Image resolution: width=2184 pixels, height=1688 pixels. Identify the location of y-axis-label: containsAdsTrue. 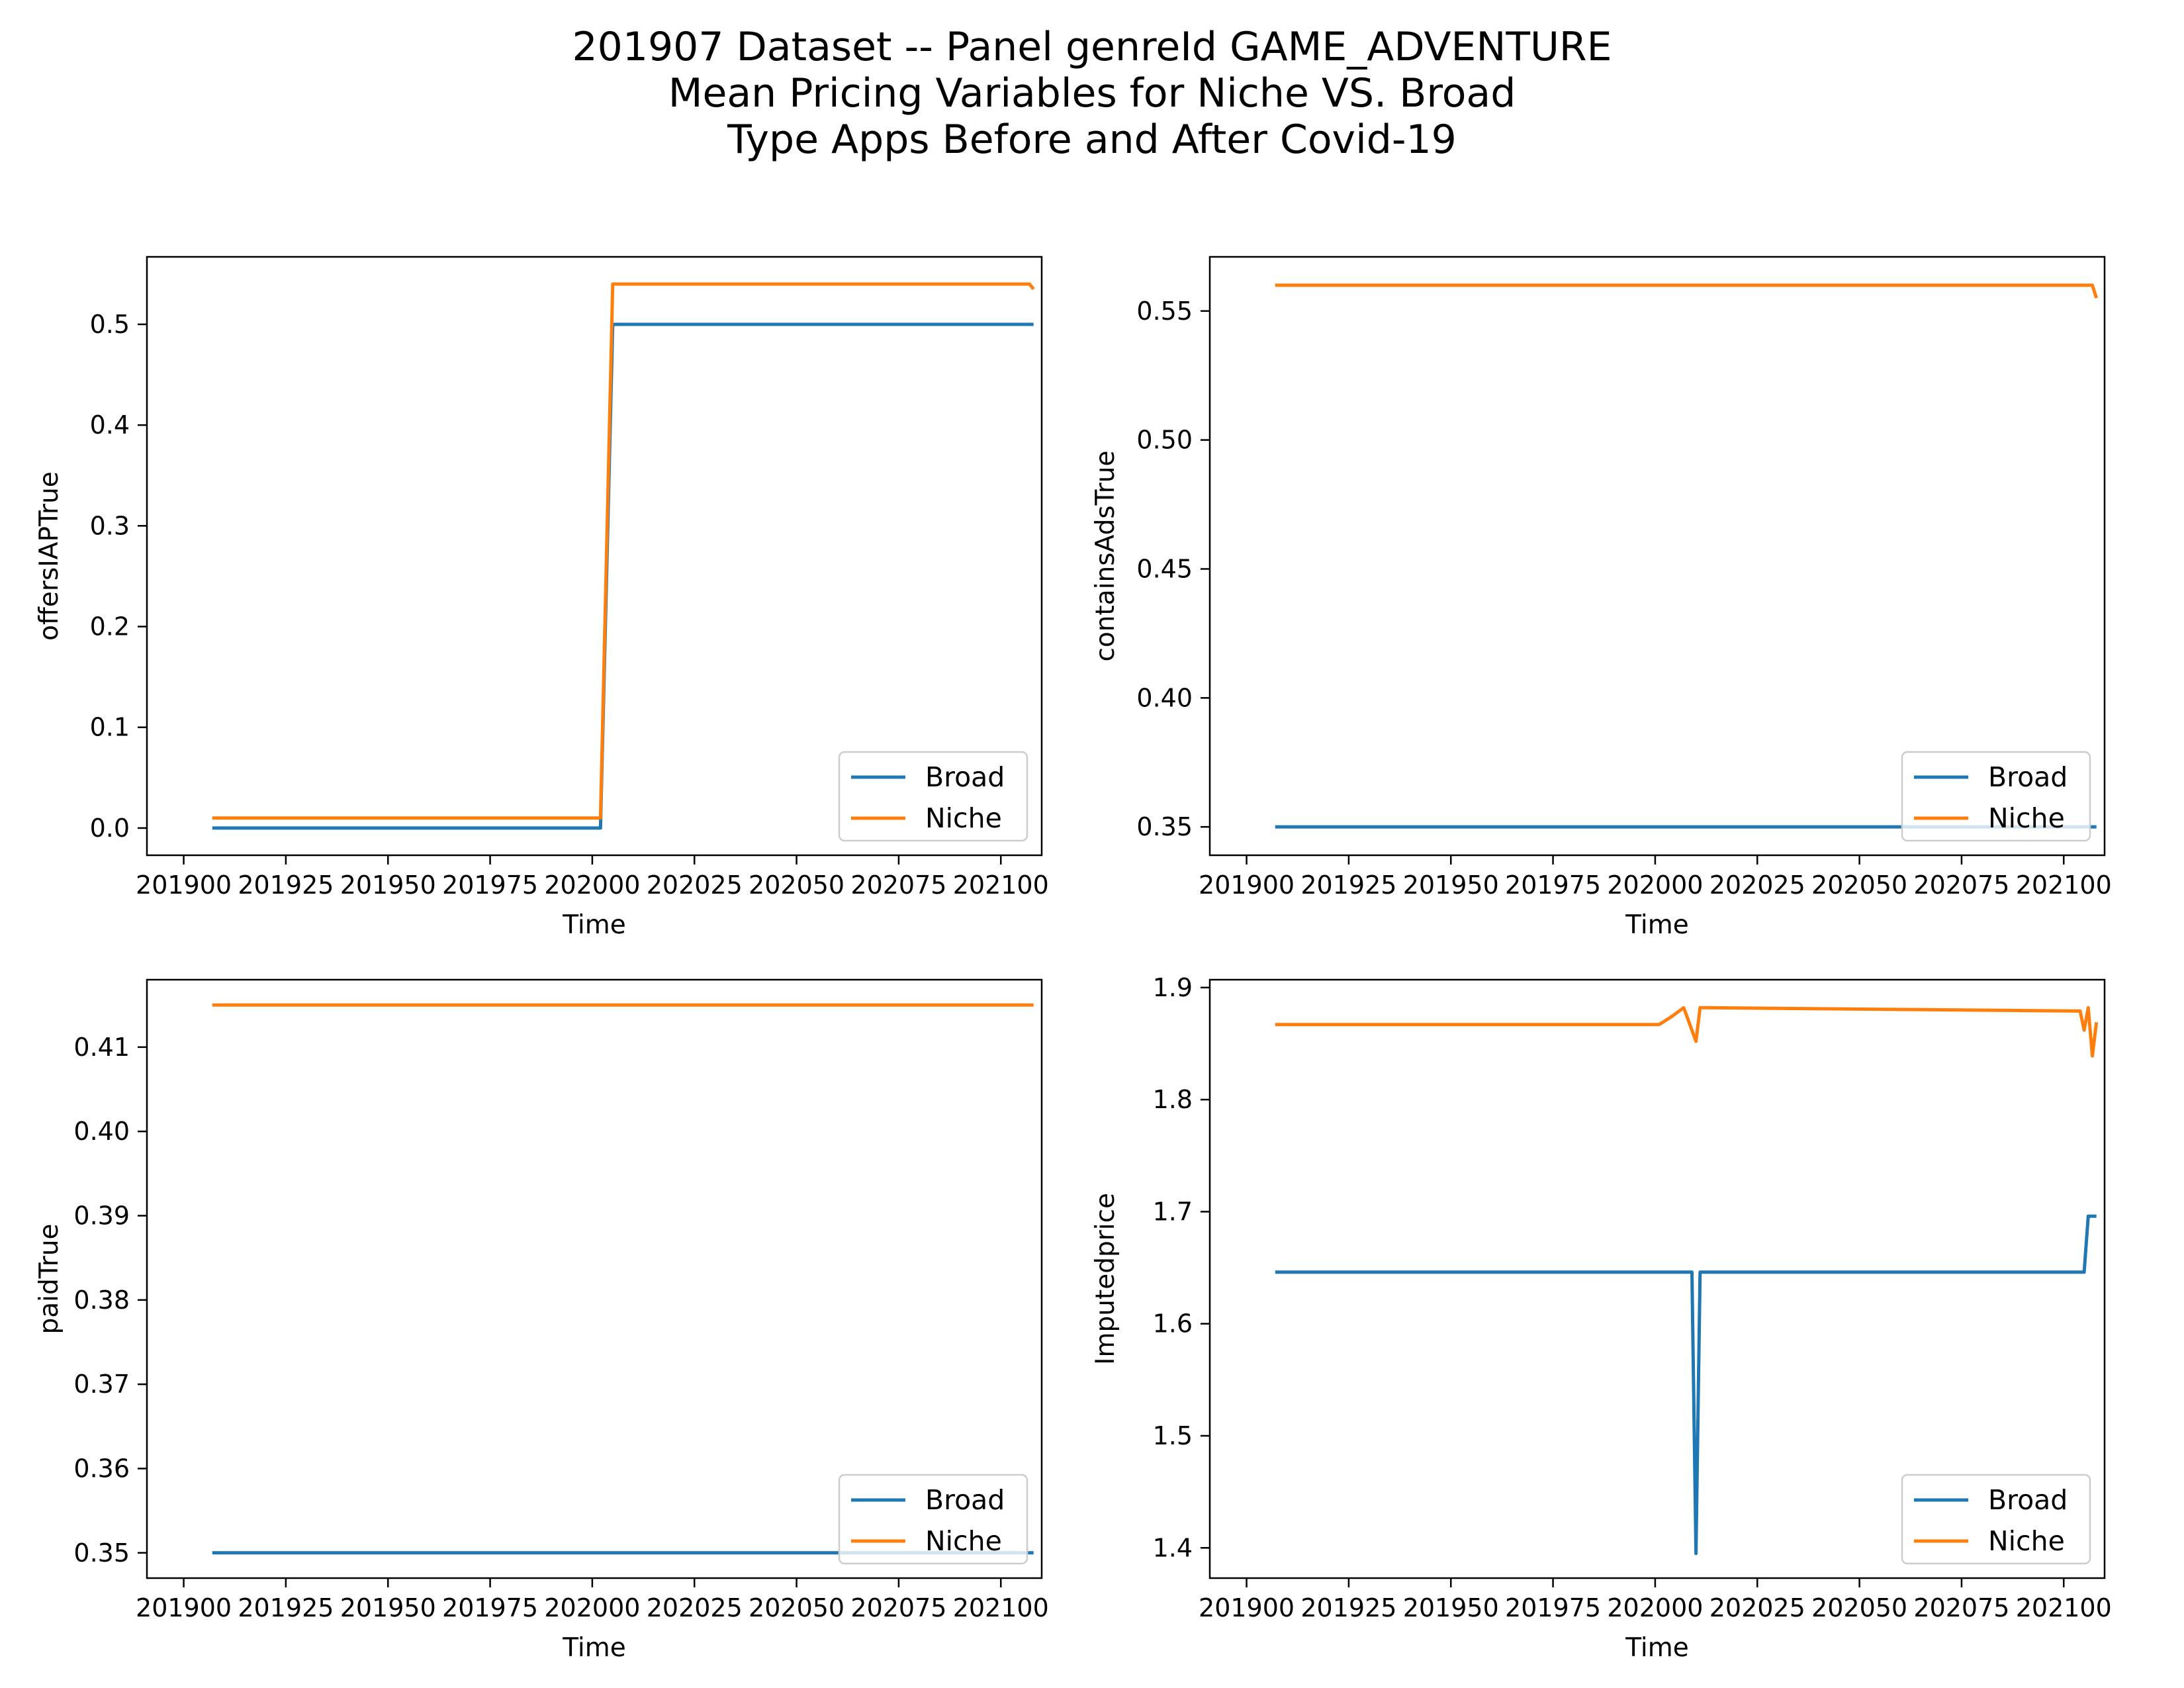
(1105, 556).